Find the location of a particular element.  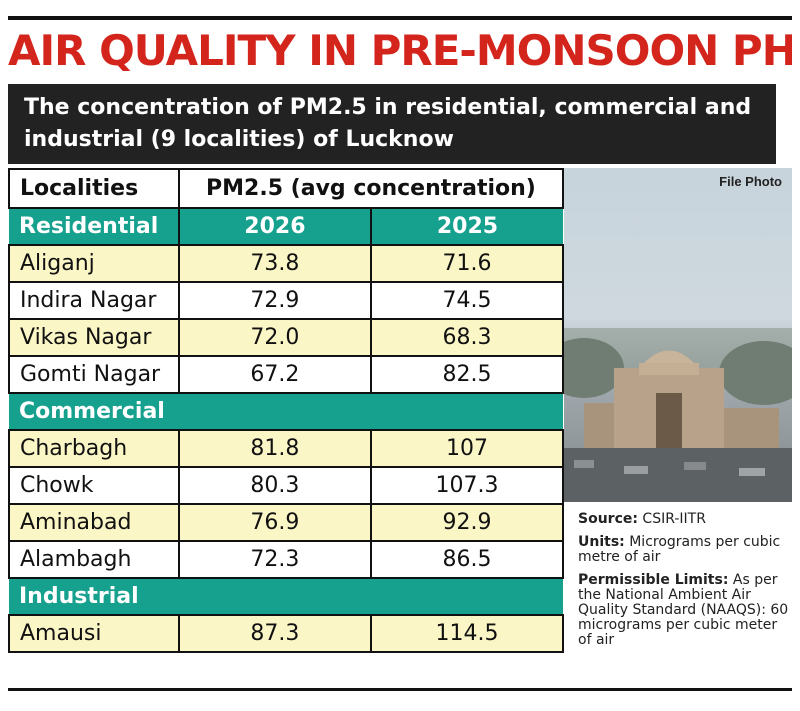

table-row: Indira Nagar 72.9 74.5 is located at coordinates (286, 300).